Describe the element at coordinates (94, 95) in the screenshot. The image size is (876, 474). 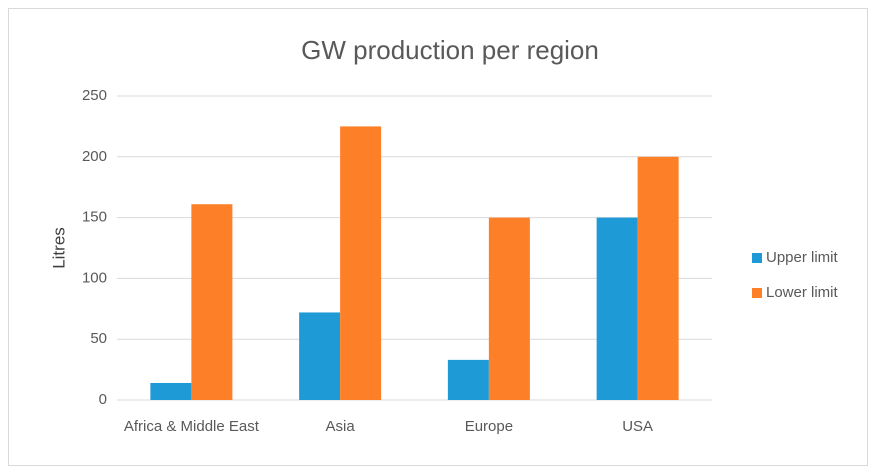
I see `y-tick-label: 250` at that location.